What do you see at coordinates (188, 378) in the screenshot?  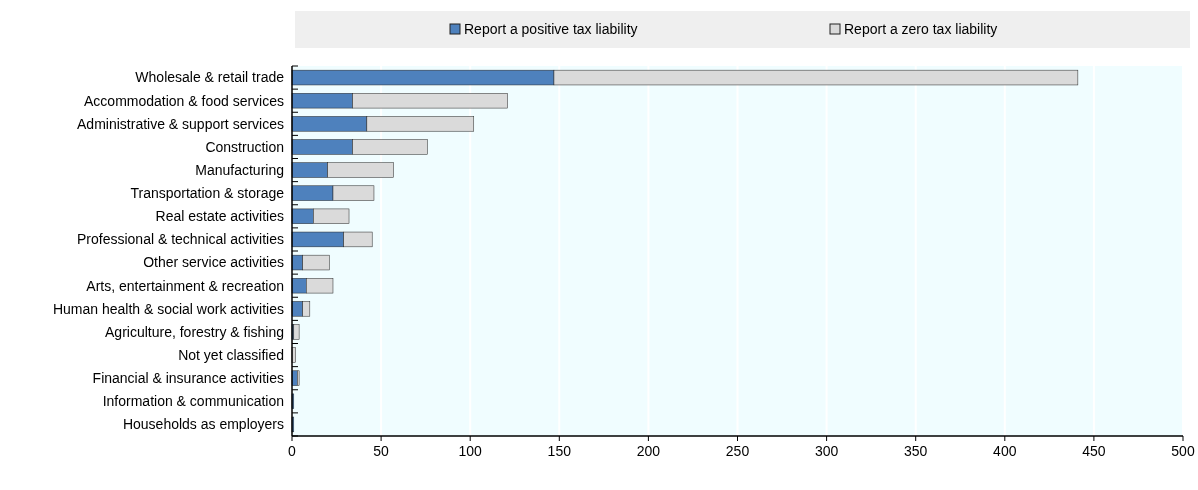 I see `y-tick-label: Financial & insurance activities` at bounding box center [188, 378].